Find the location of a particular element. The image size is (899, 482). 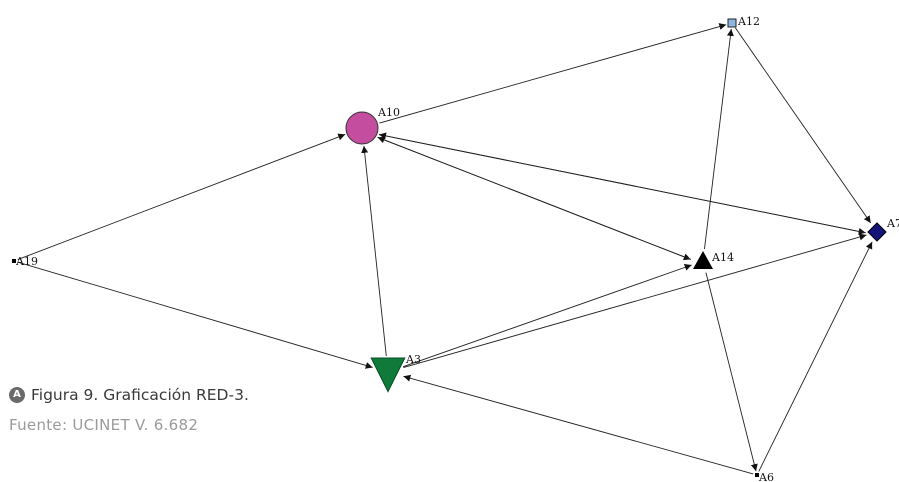

figure-source: Fuente: UCINET V. 6.682 is located at coordinates (104, 425).